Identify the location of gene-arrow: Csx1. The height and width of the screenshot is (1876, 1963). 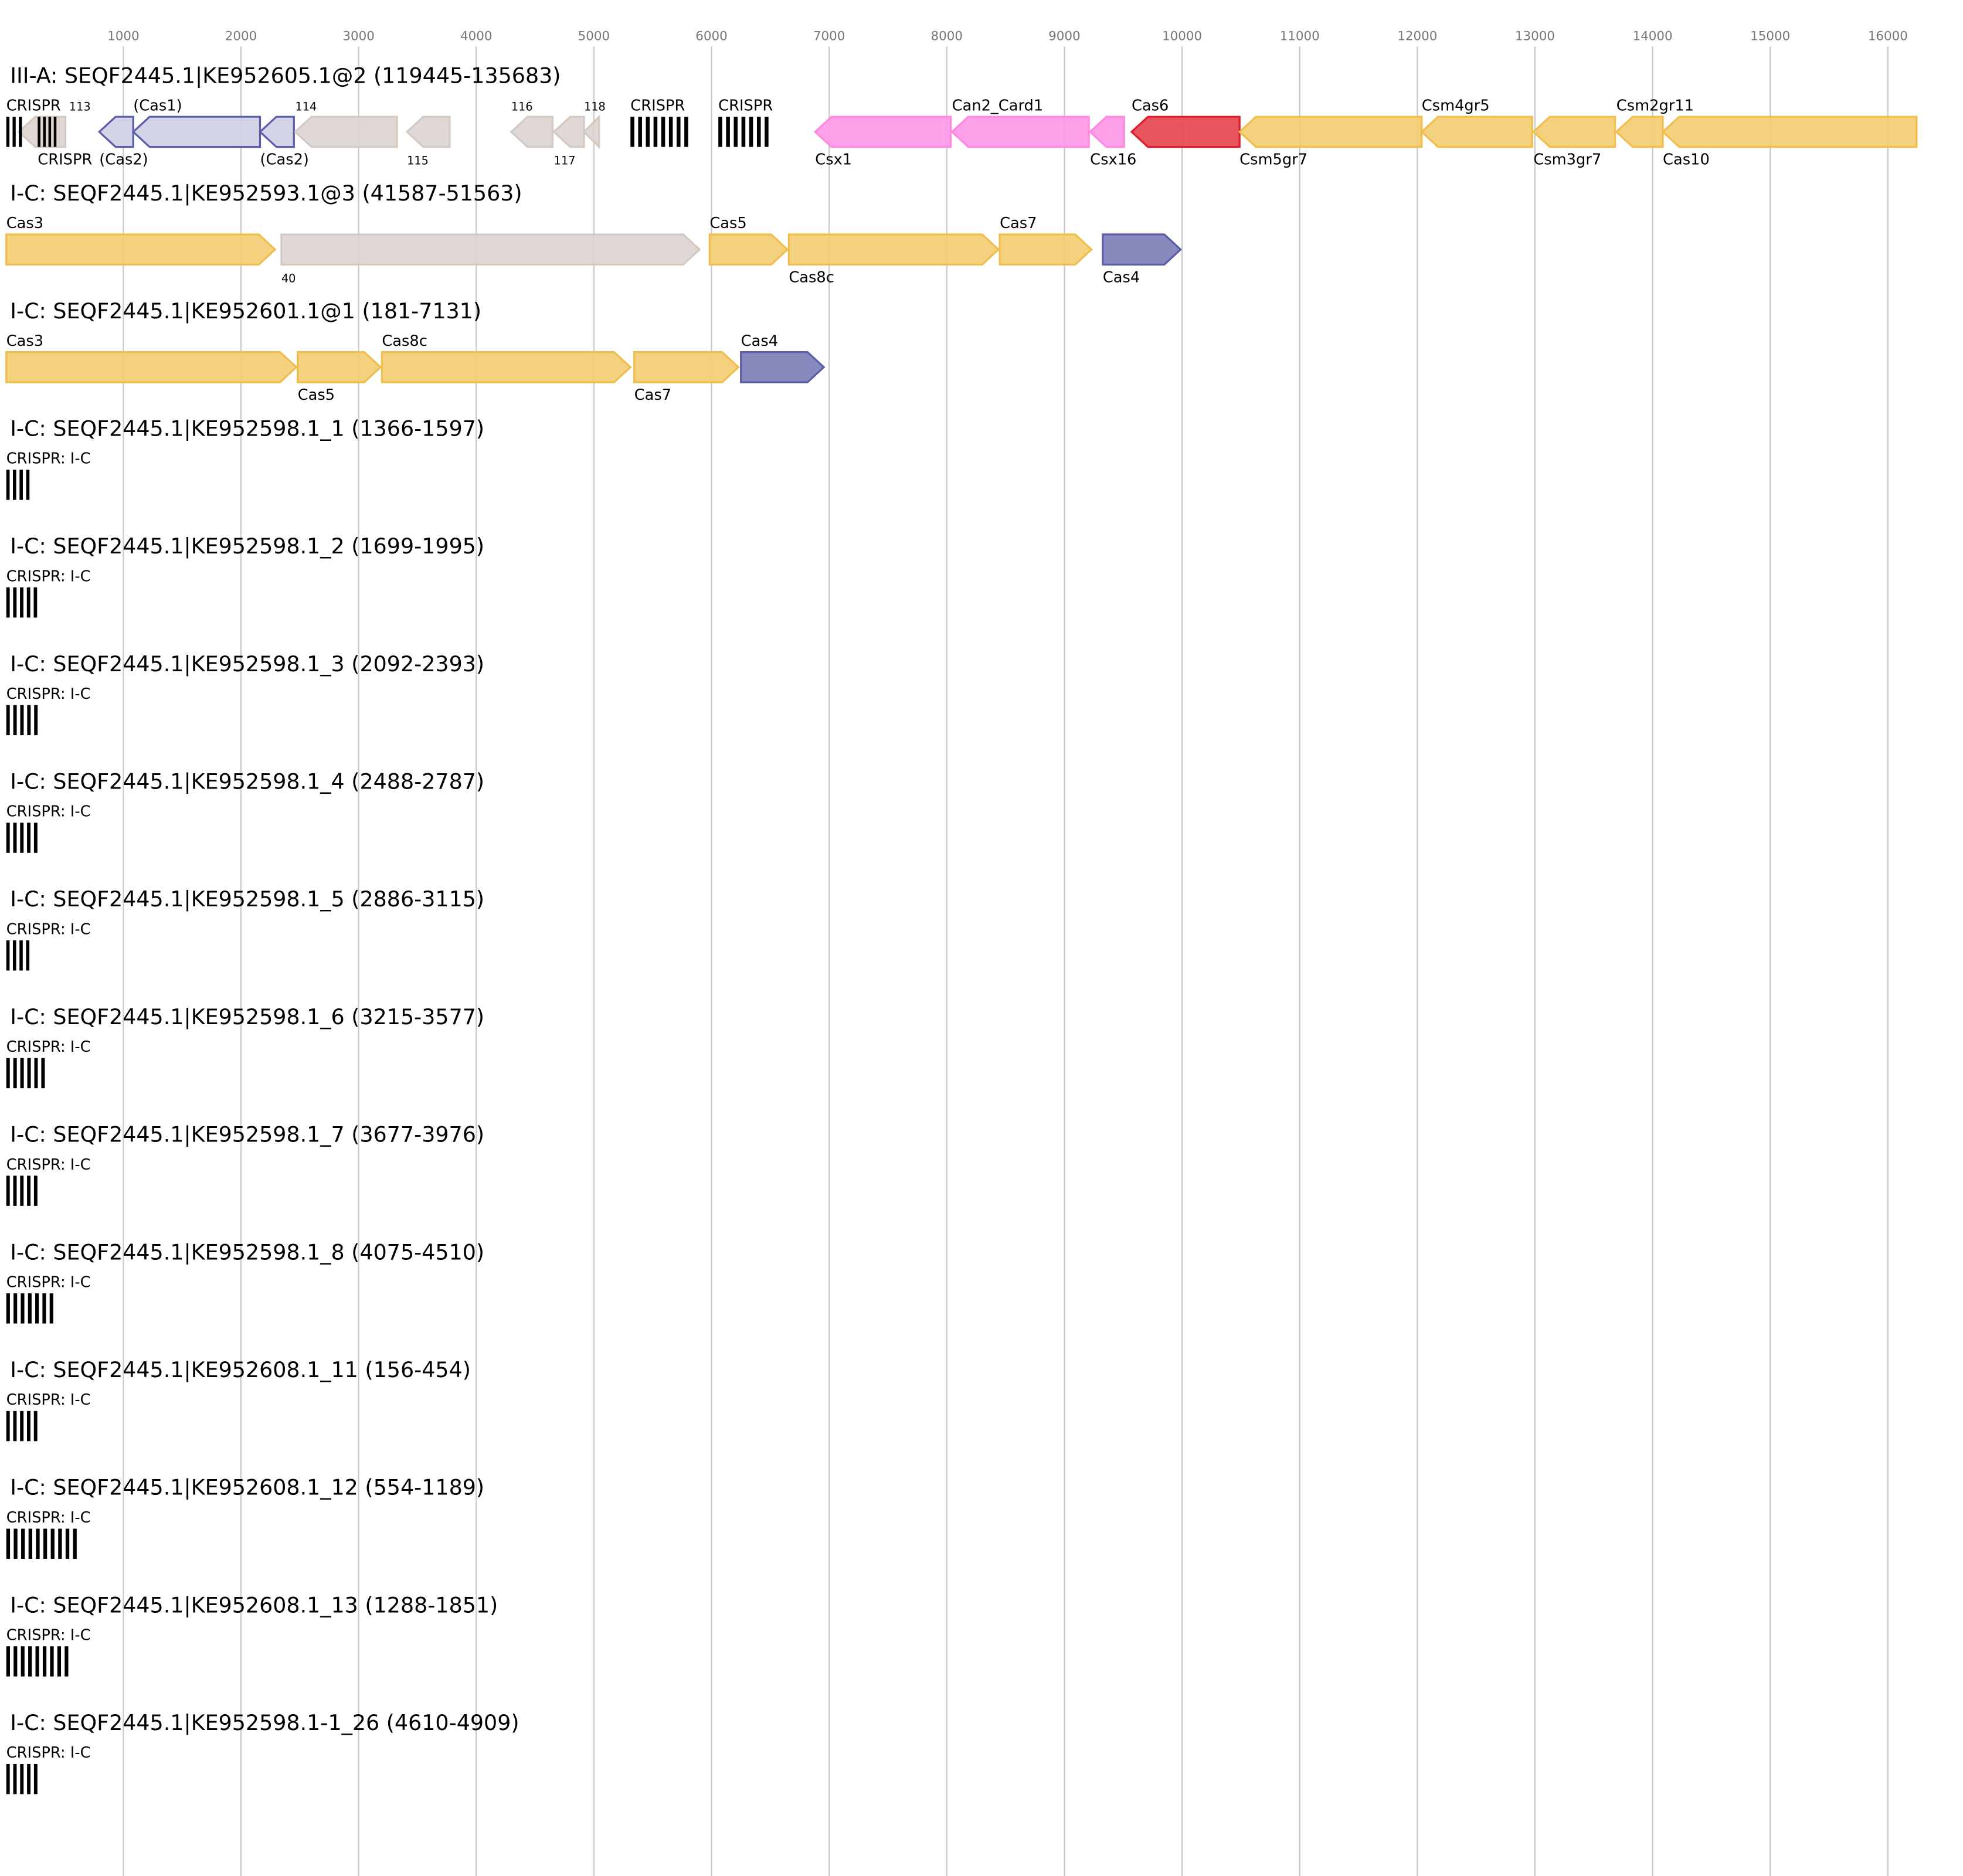
(883, 142).